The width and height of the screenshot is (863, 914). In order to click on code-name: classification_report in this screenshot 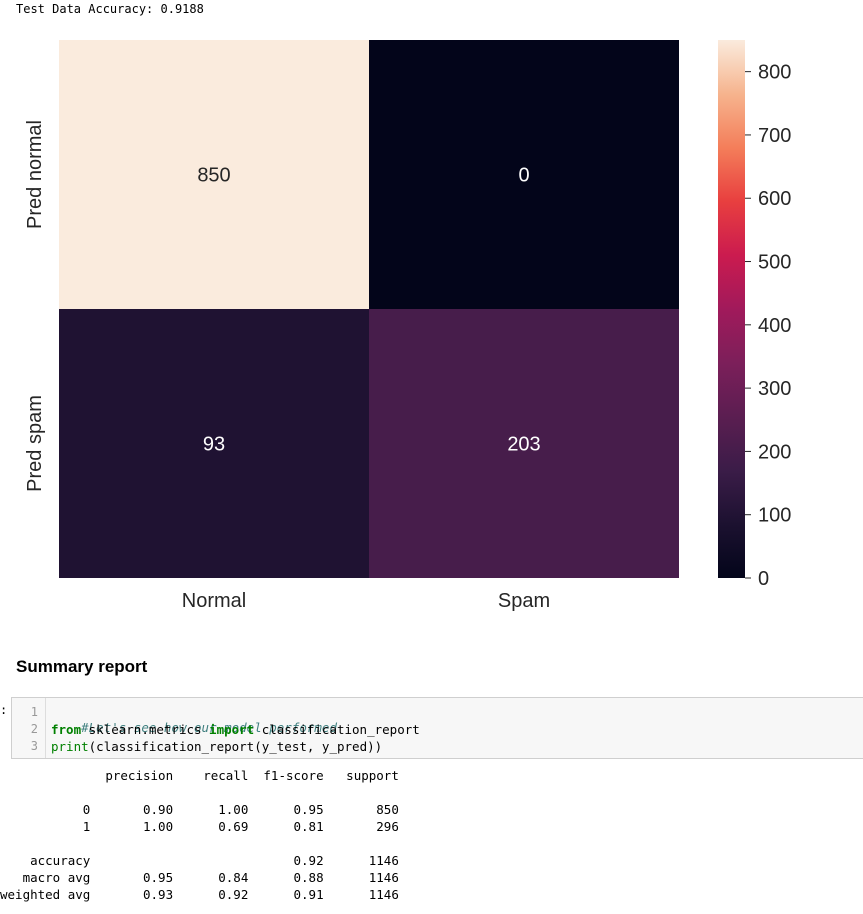, I will do `click(337, 729)`.